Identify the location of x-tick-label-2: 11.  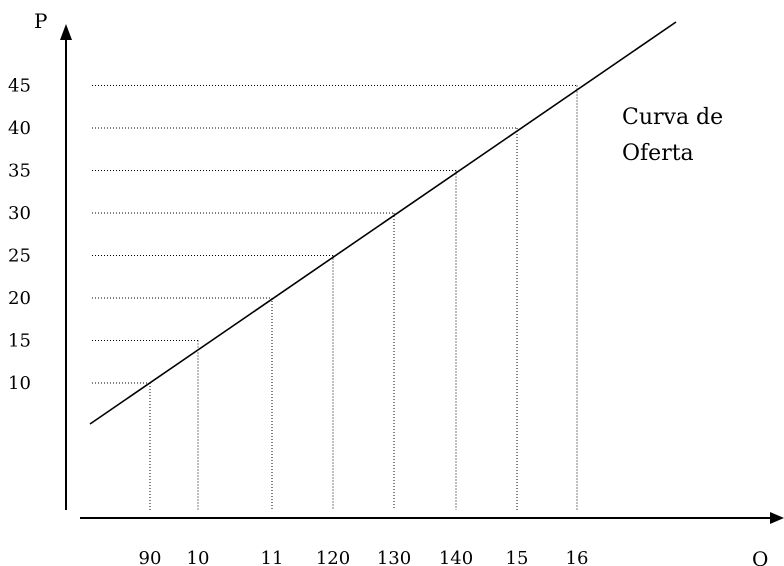
(272, 557).